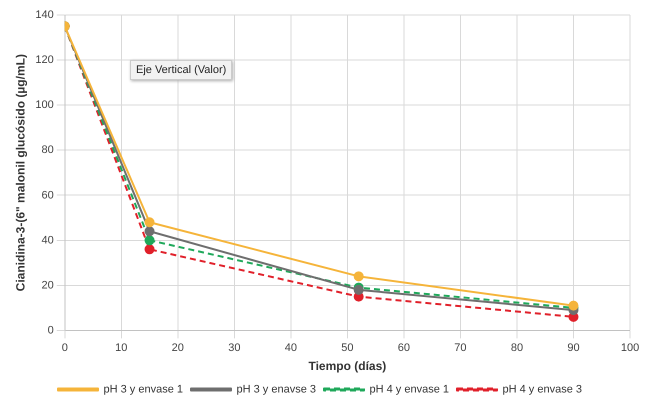  I want to click on legend-label: pH 4 y envase 3, so click(542, 390).